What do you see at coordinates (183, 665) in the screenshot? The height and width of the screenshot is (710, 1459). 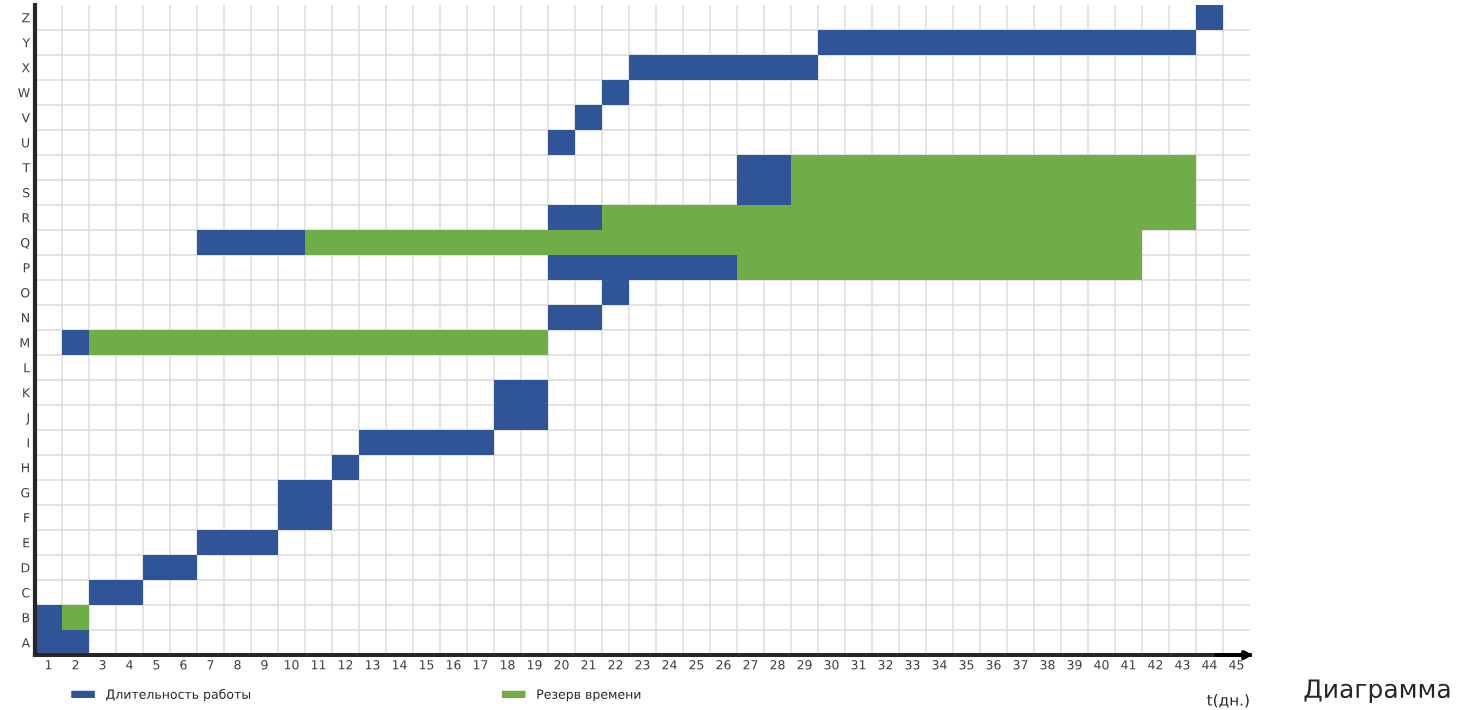 I see `x-tick-label: 6` at bounding box center [183, 665].